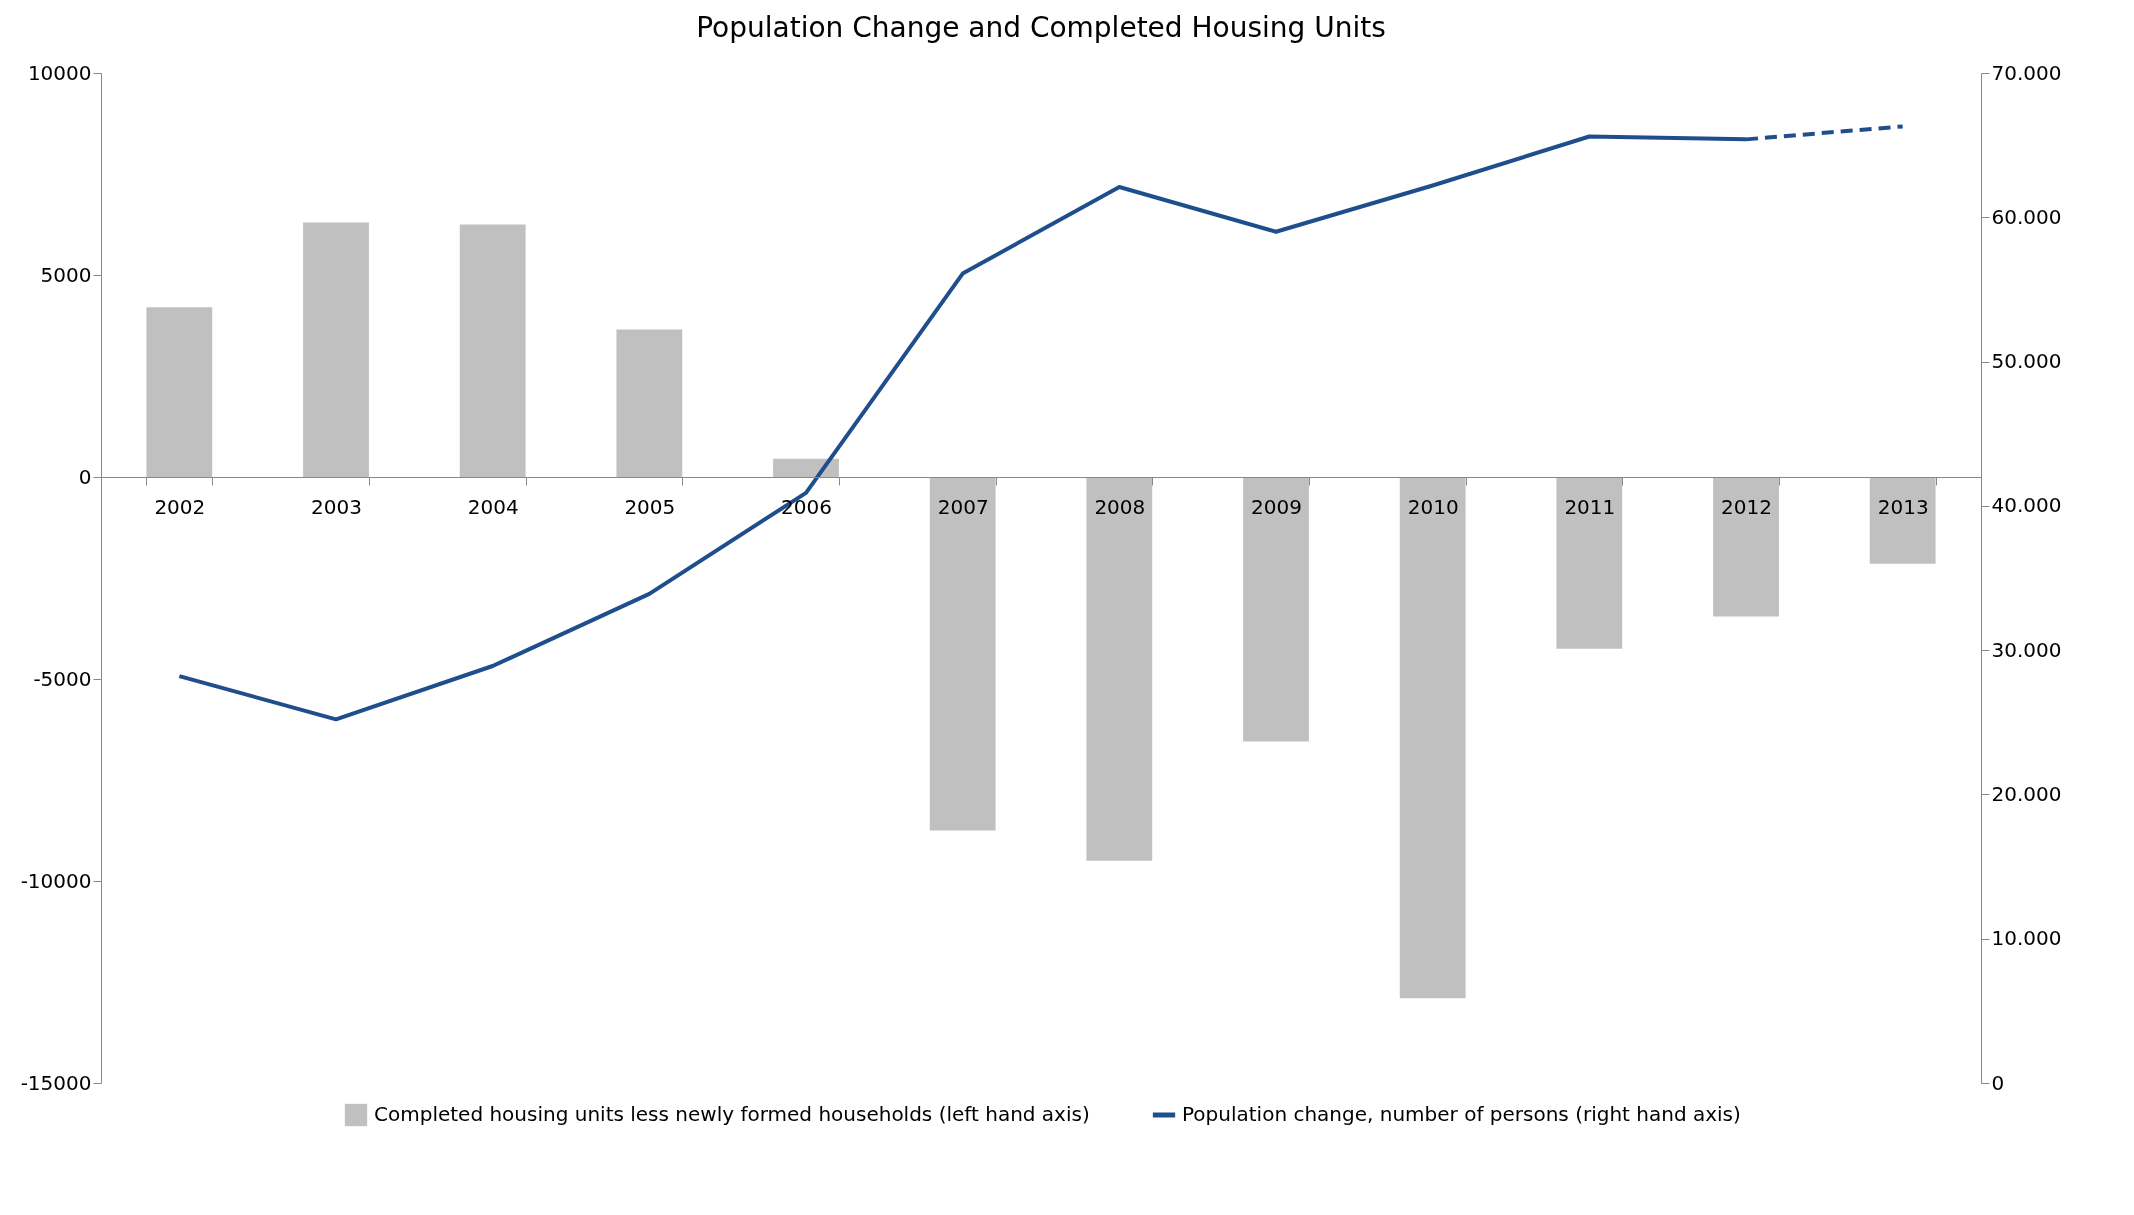 This screenshot has height=1215, width=2134. Describe the element at coordinates (2026, 505) in the screenshot. I see `y2-tick-label: 40.000` at that location.